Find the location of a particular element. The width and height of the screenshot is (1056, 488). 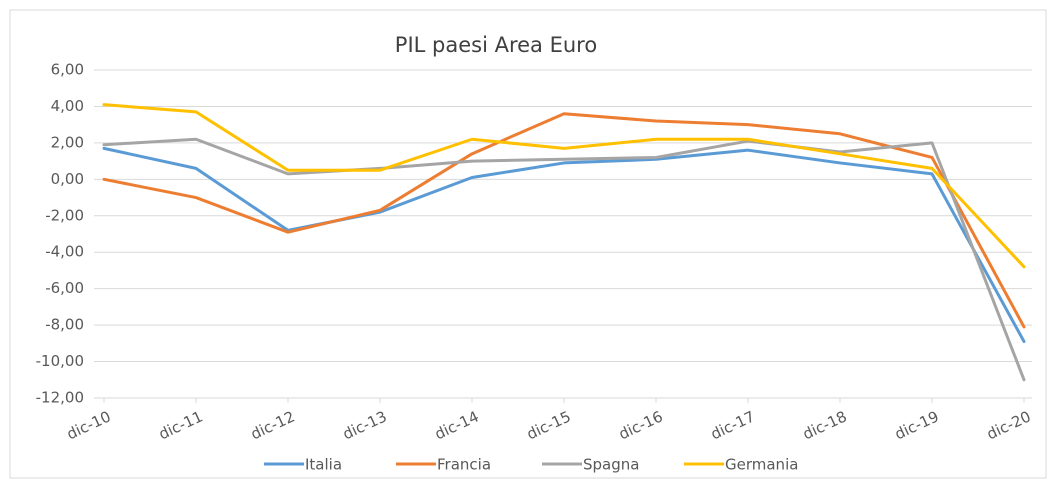

y-tick-label: 6,00 is located at coordinates (67, 70).